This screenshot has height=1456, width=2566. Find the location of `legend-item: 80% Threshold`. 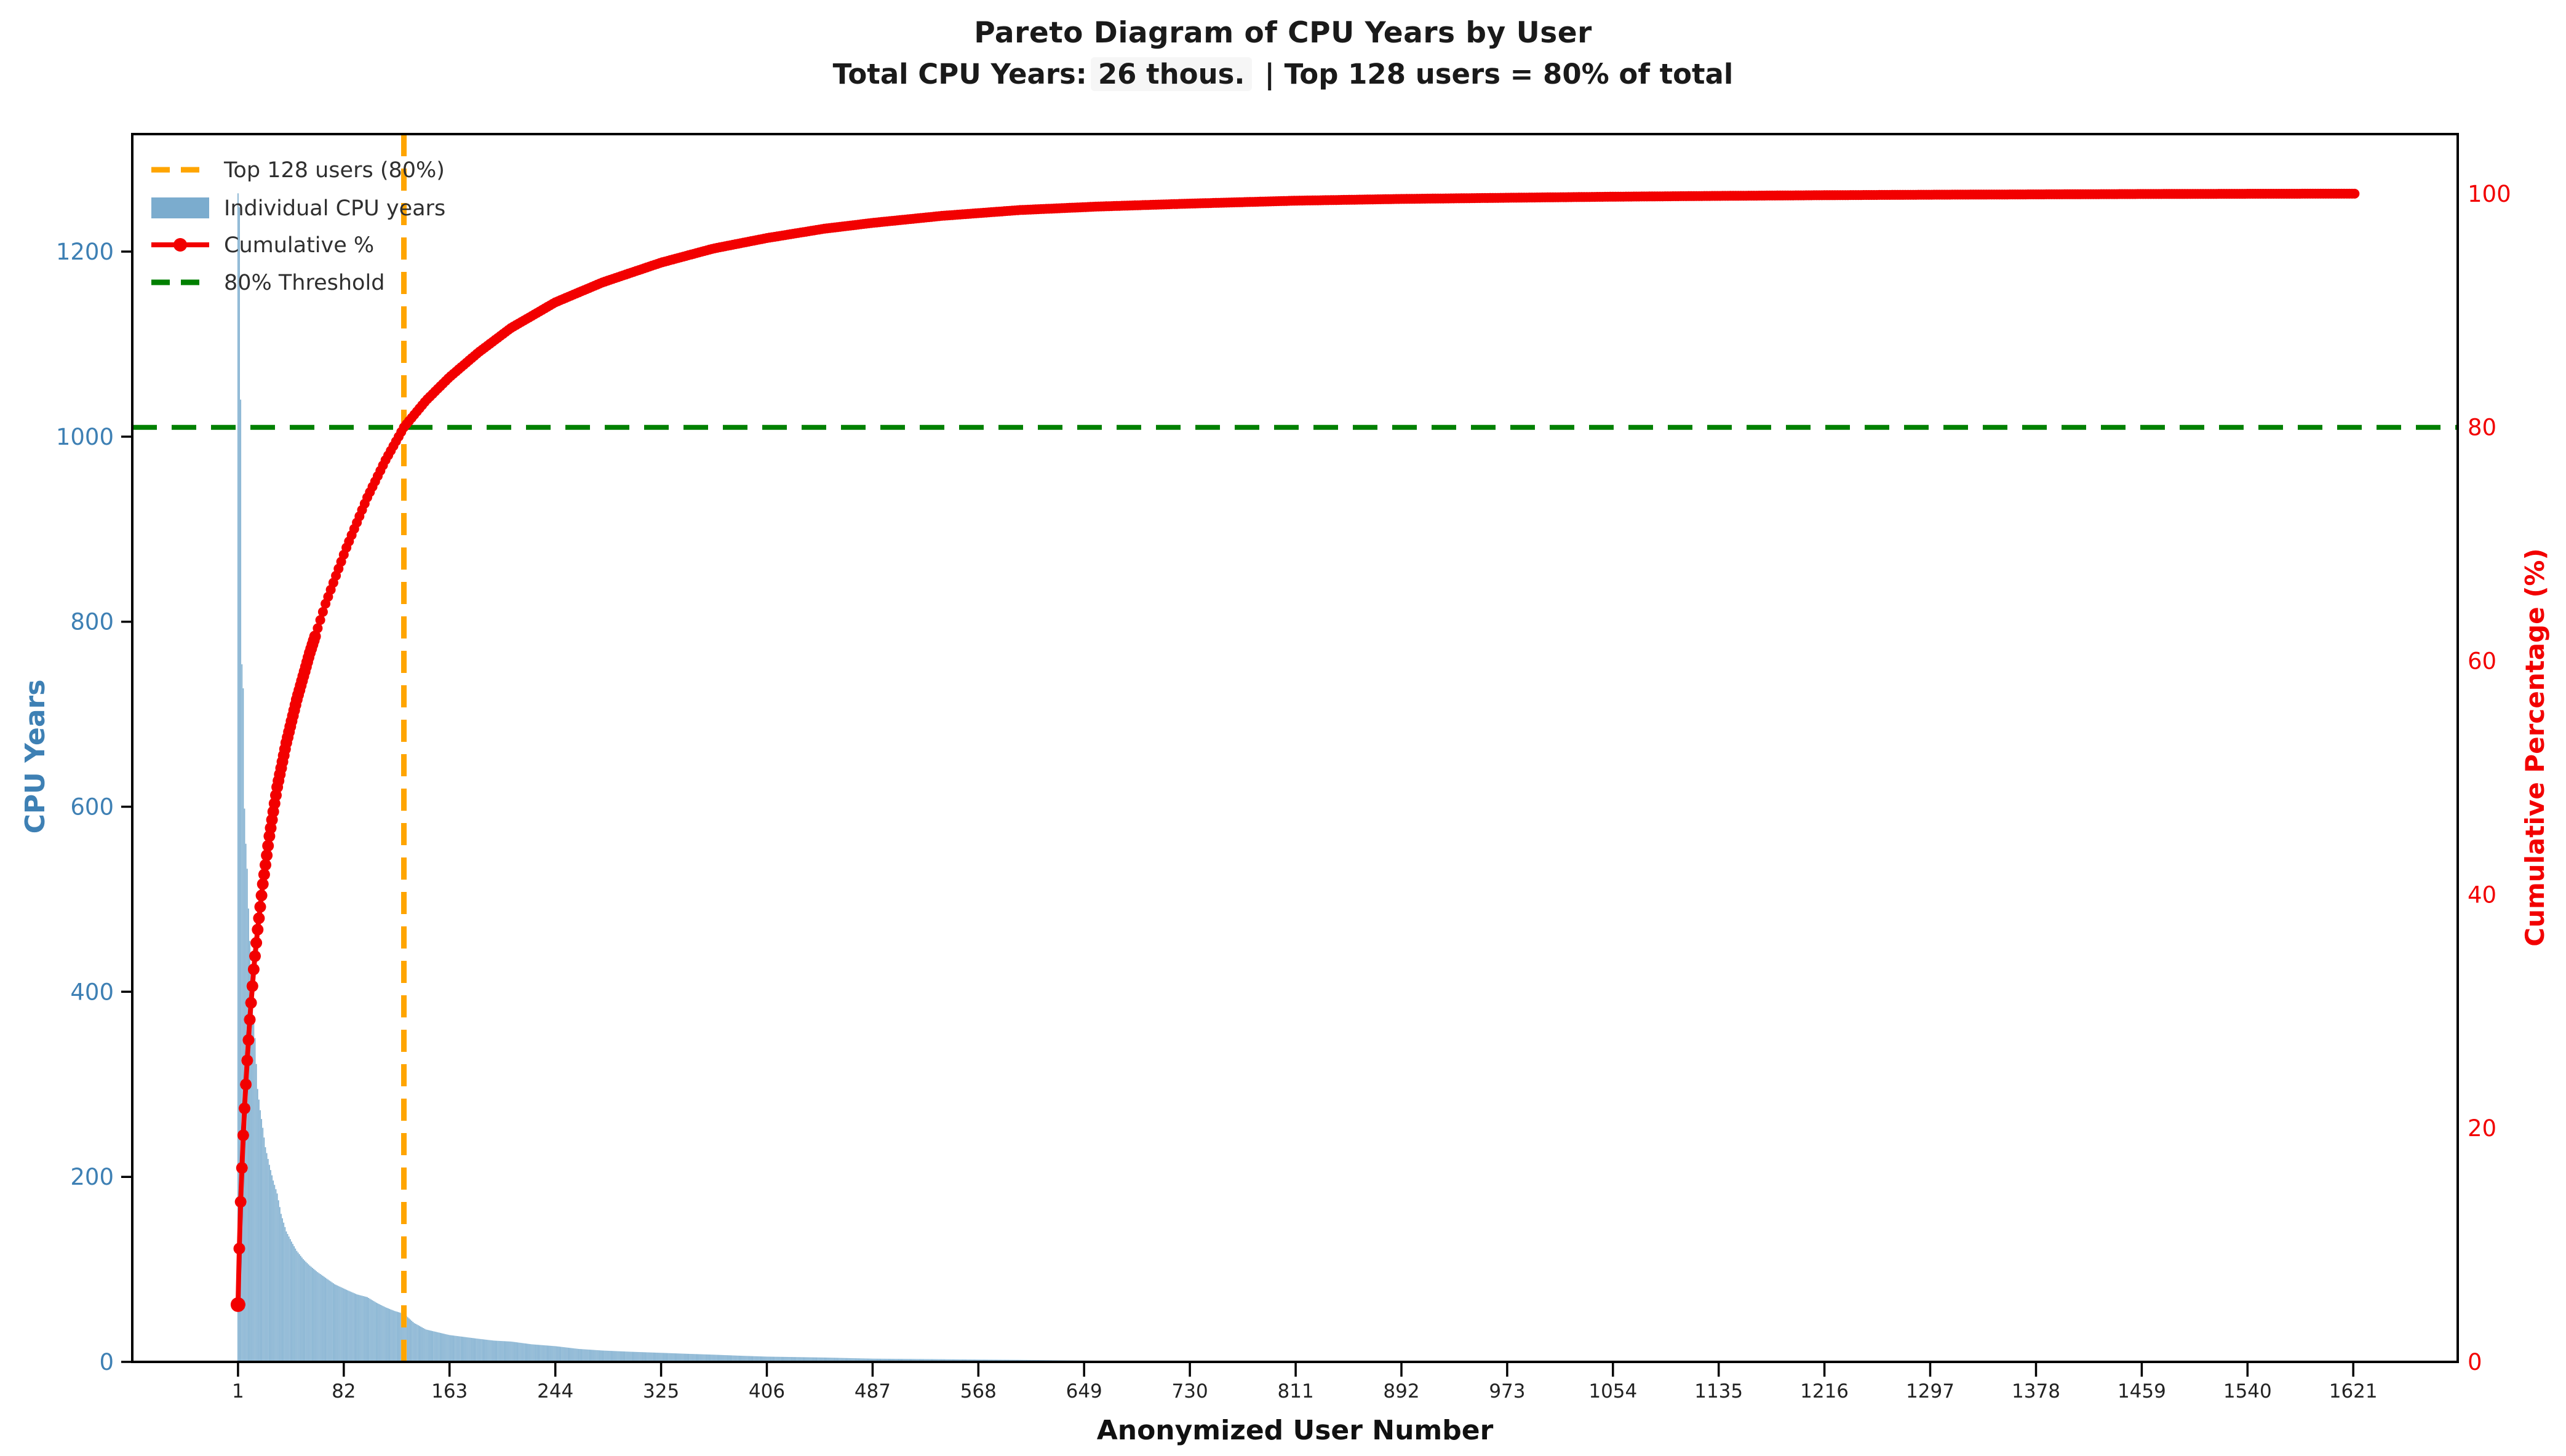

legend-item: 80% Threshold is located at coordinates (268, 283).